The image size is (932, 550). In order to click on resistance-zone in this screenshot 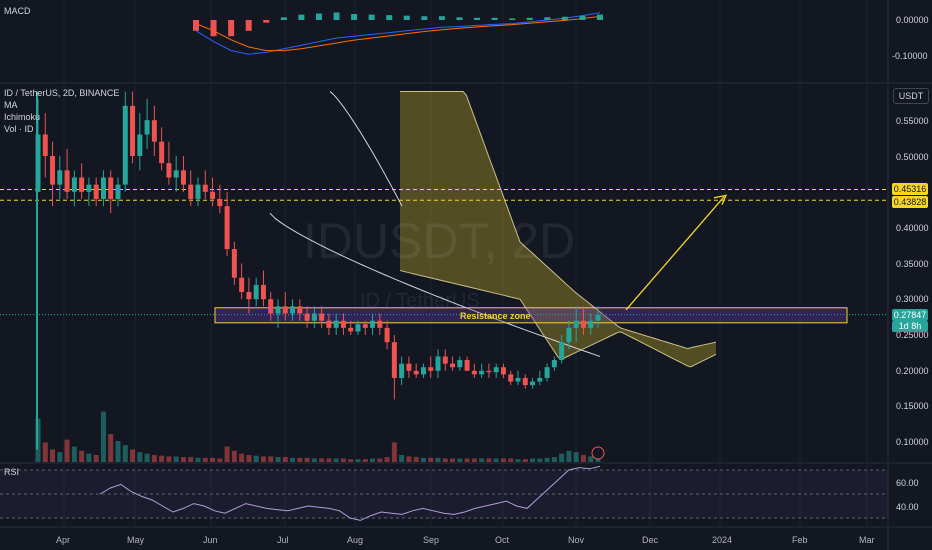, I will do `click(531, 315)`.